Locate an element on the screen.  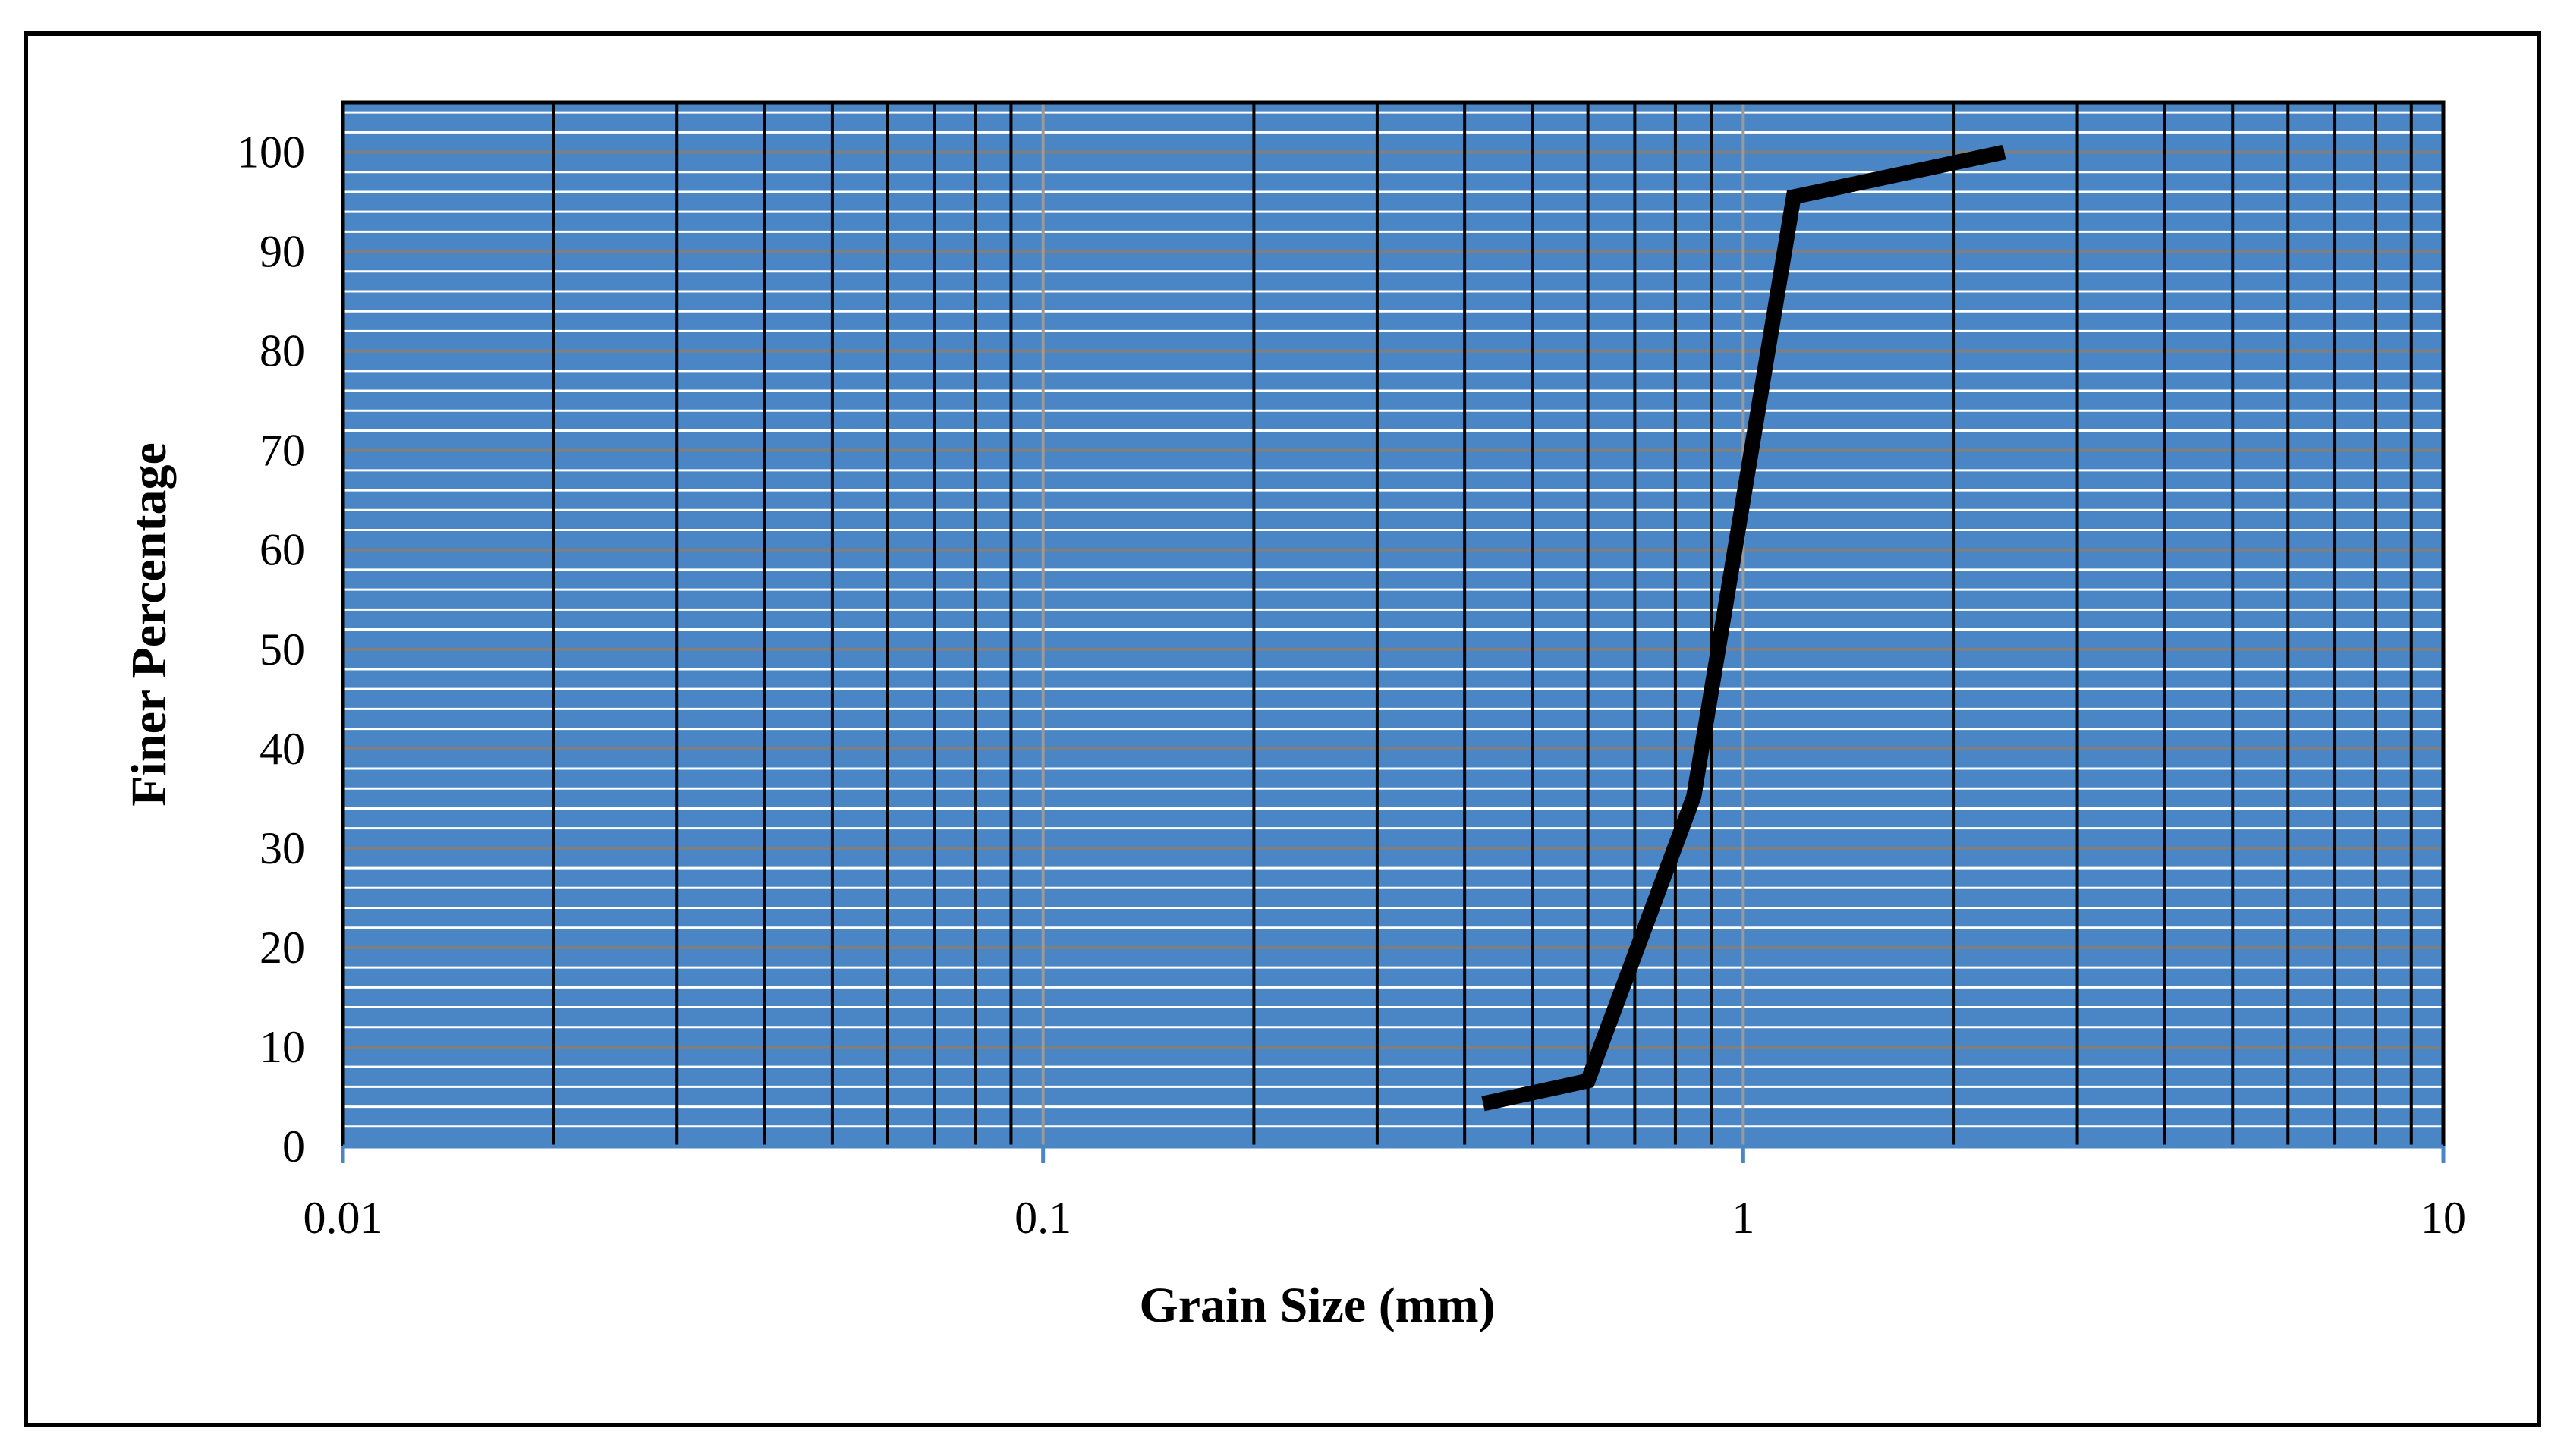
y-tick-label: 80 is located at coordinates (282, 351).